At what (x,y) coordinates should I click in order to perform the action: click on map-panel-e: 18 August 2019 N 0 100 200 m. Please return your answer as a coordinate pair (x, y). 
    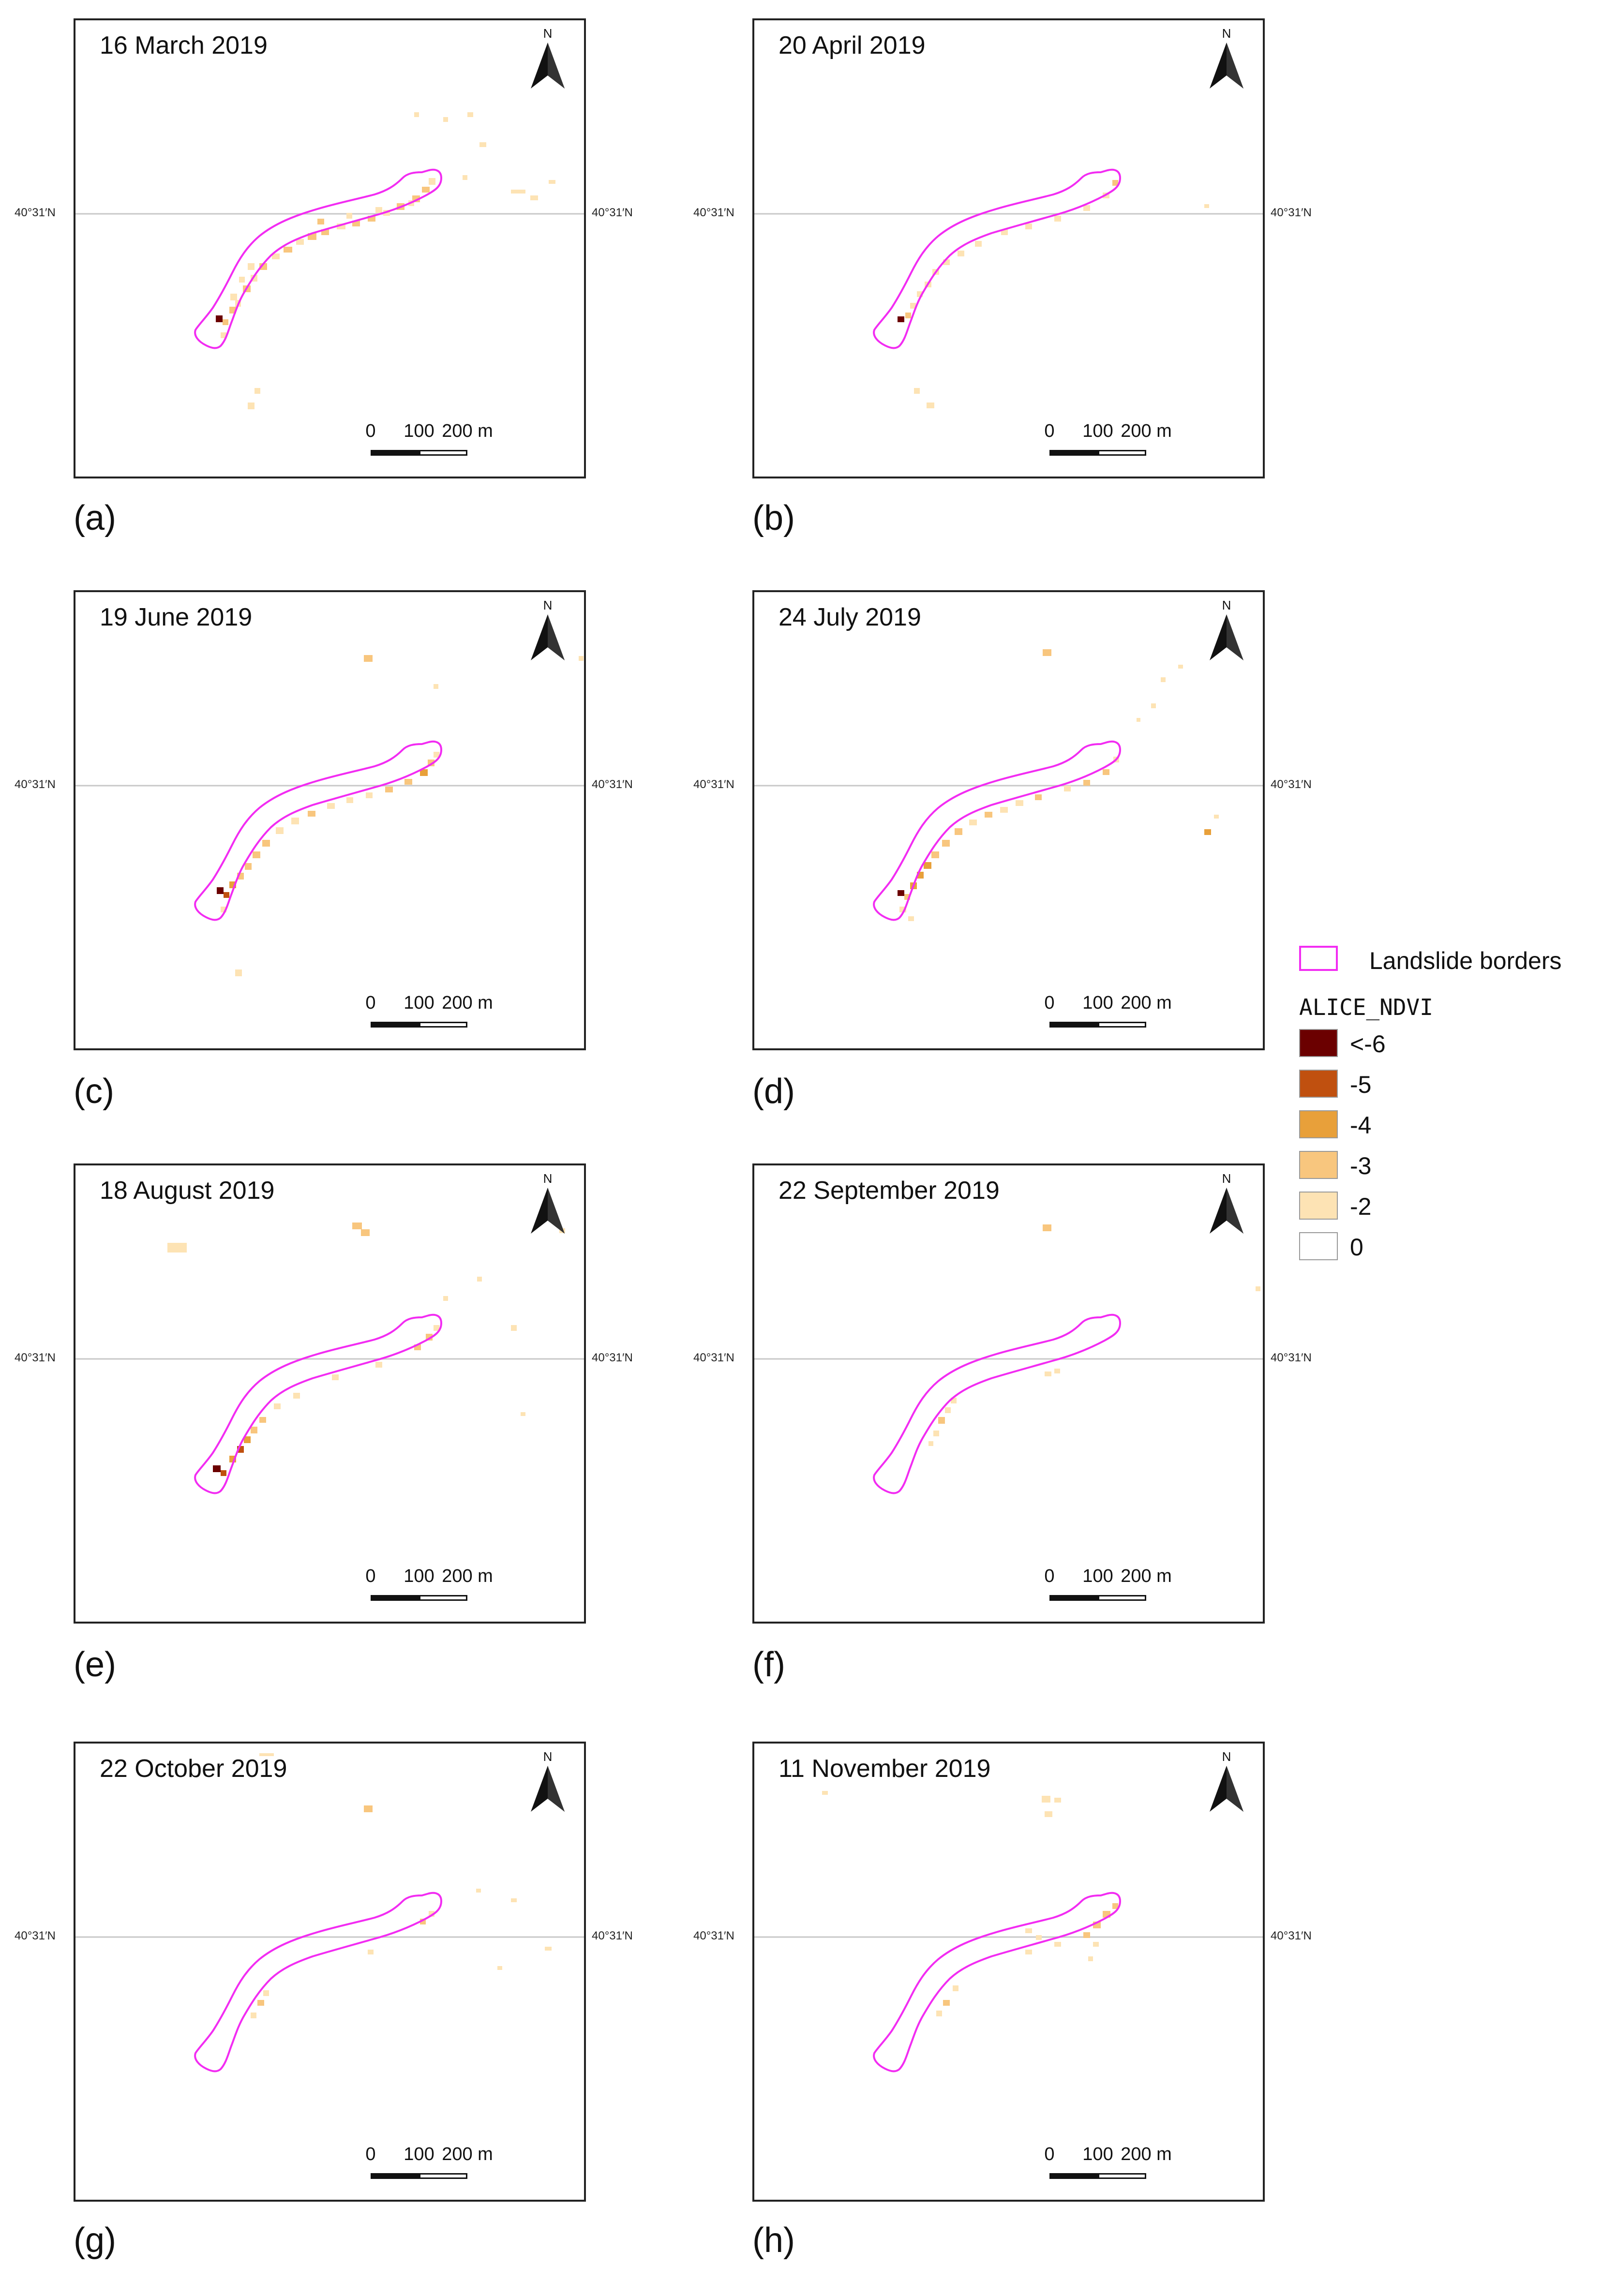
    Looking at the image, I should click on (330, 1393).